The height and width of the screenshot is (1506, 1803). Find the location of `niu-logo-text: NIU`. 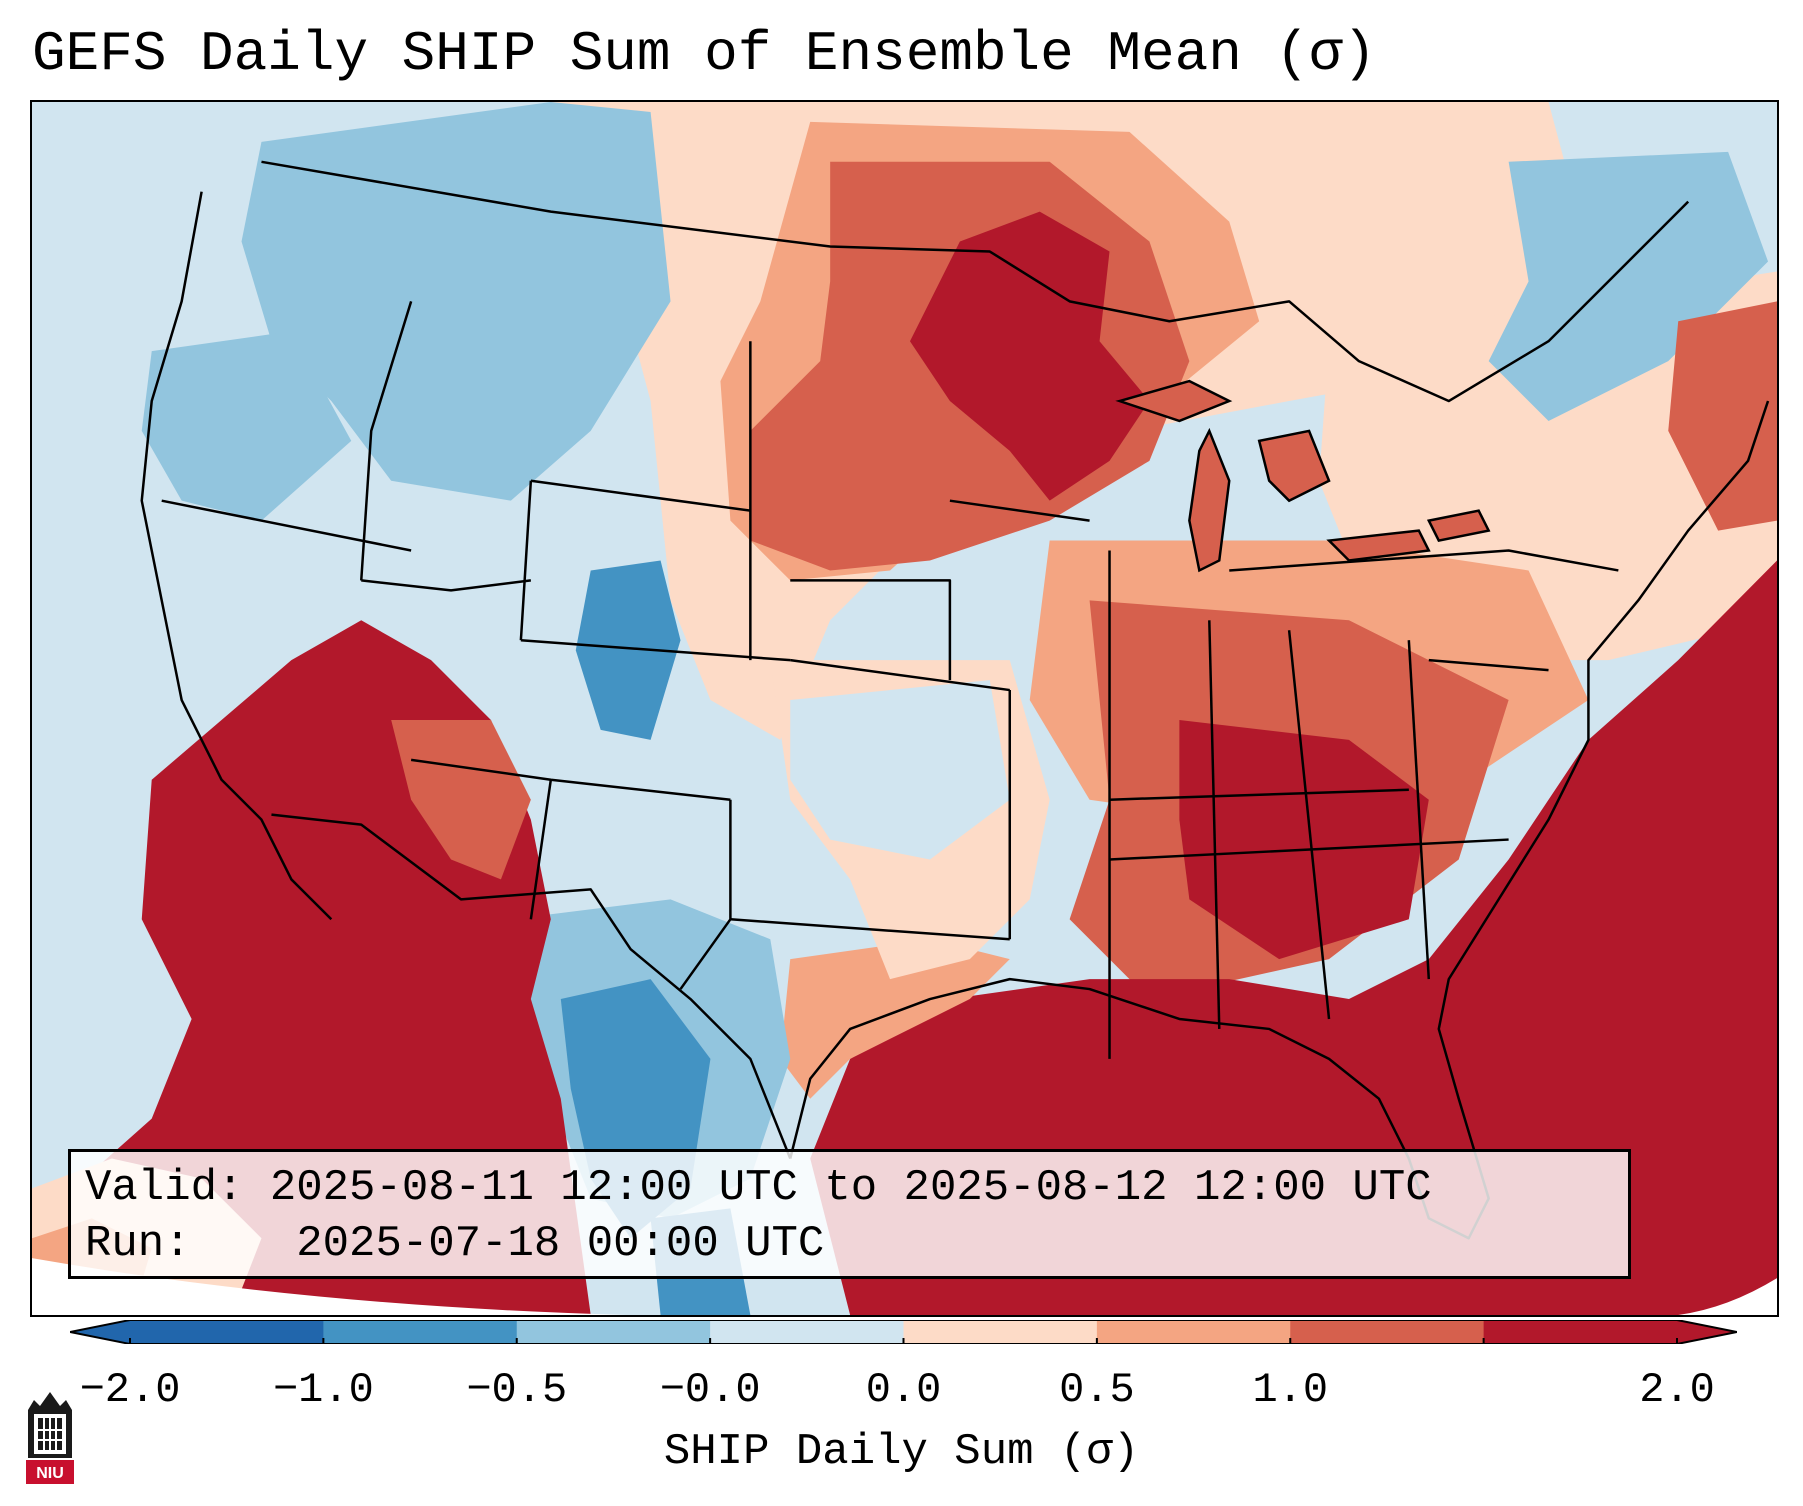

niu-logo-text: NIU is located at coordinates (50, 1473).